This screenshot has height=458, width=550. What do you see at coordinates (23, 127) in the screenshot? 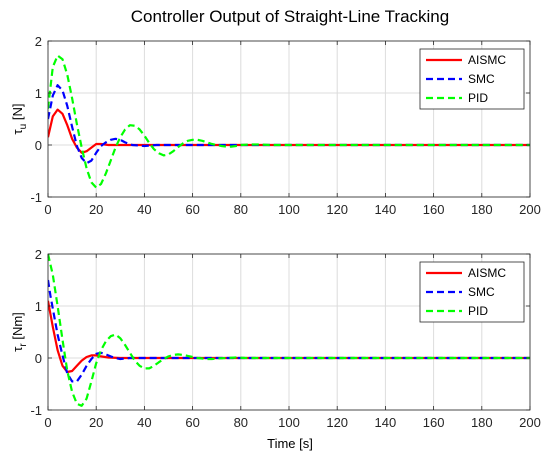
I see `y-axis-label-subscript: u` at bounding box center [23, 127].